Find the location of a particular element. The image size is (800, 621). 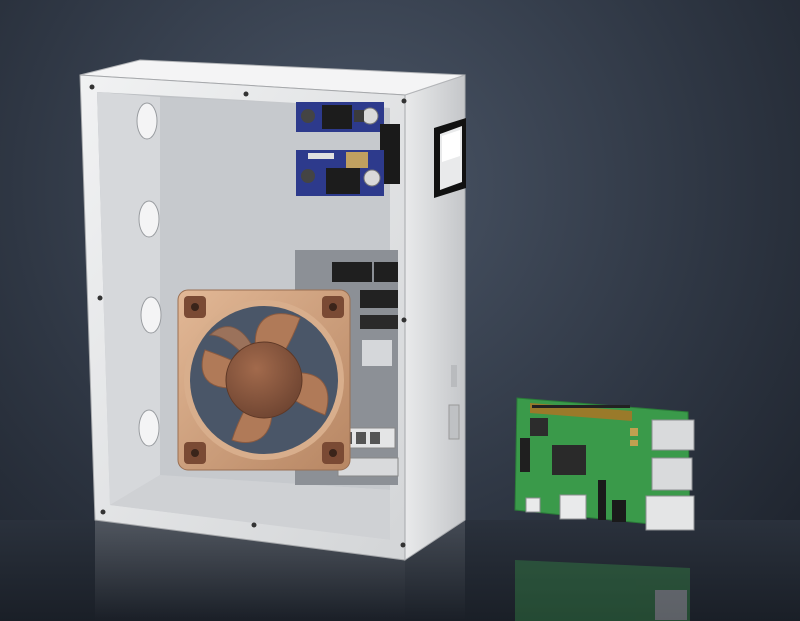

rocker-switch is located at coordinates (450, 158).